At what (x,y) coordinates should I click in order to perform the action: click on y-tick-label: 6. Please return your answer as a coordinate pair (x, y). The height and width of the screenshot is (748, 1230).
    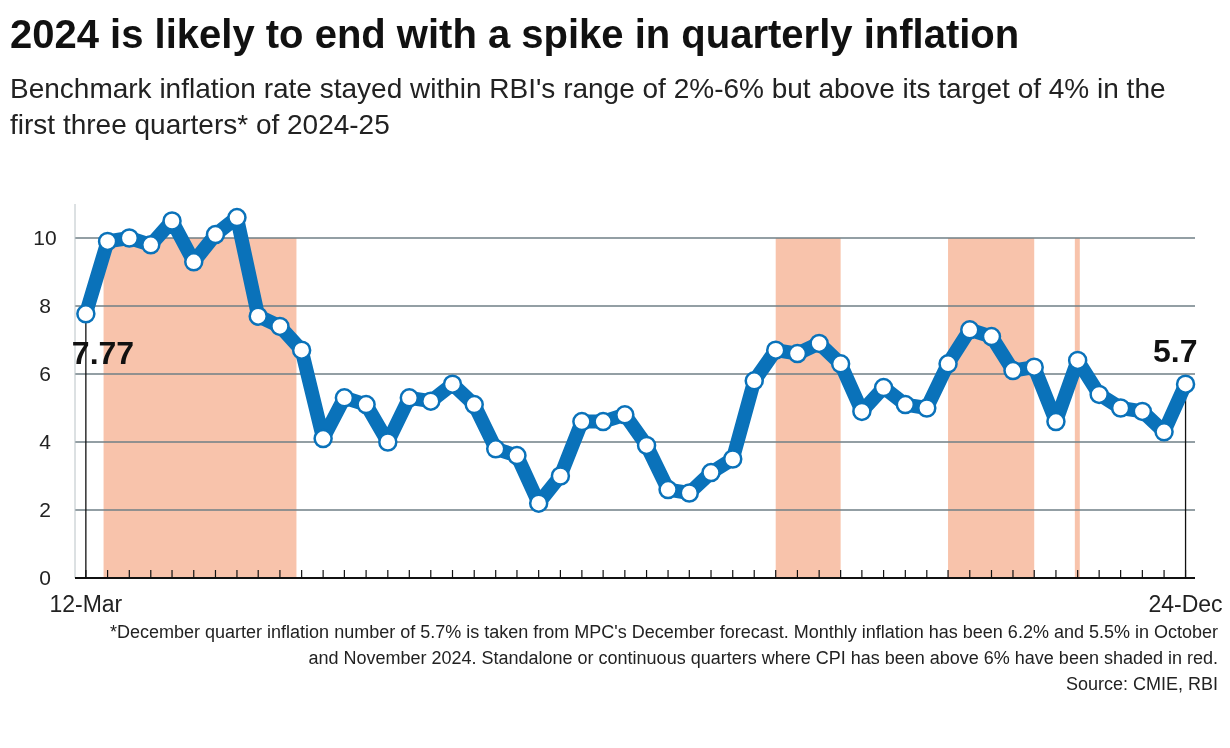
    Looking at the image, I should click on (45, 373).